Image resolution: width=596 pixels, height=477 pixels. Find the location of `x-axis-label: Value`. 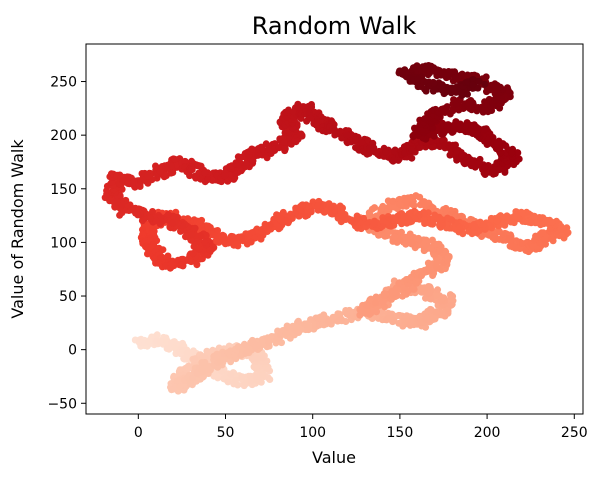

x-axis-label: Value is located at coordinates (334, 457).